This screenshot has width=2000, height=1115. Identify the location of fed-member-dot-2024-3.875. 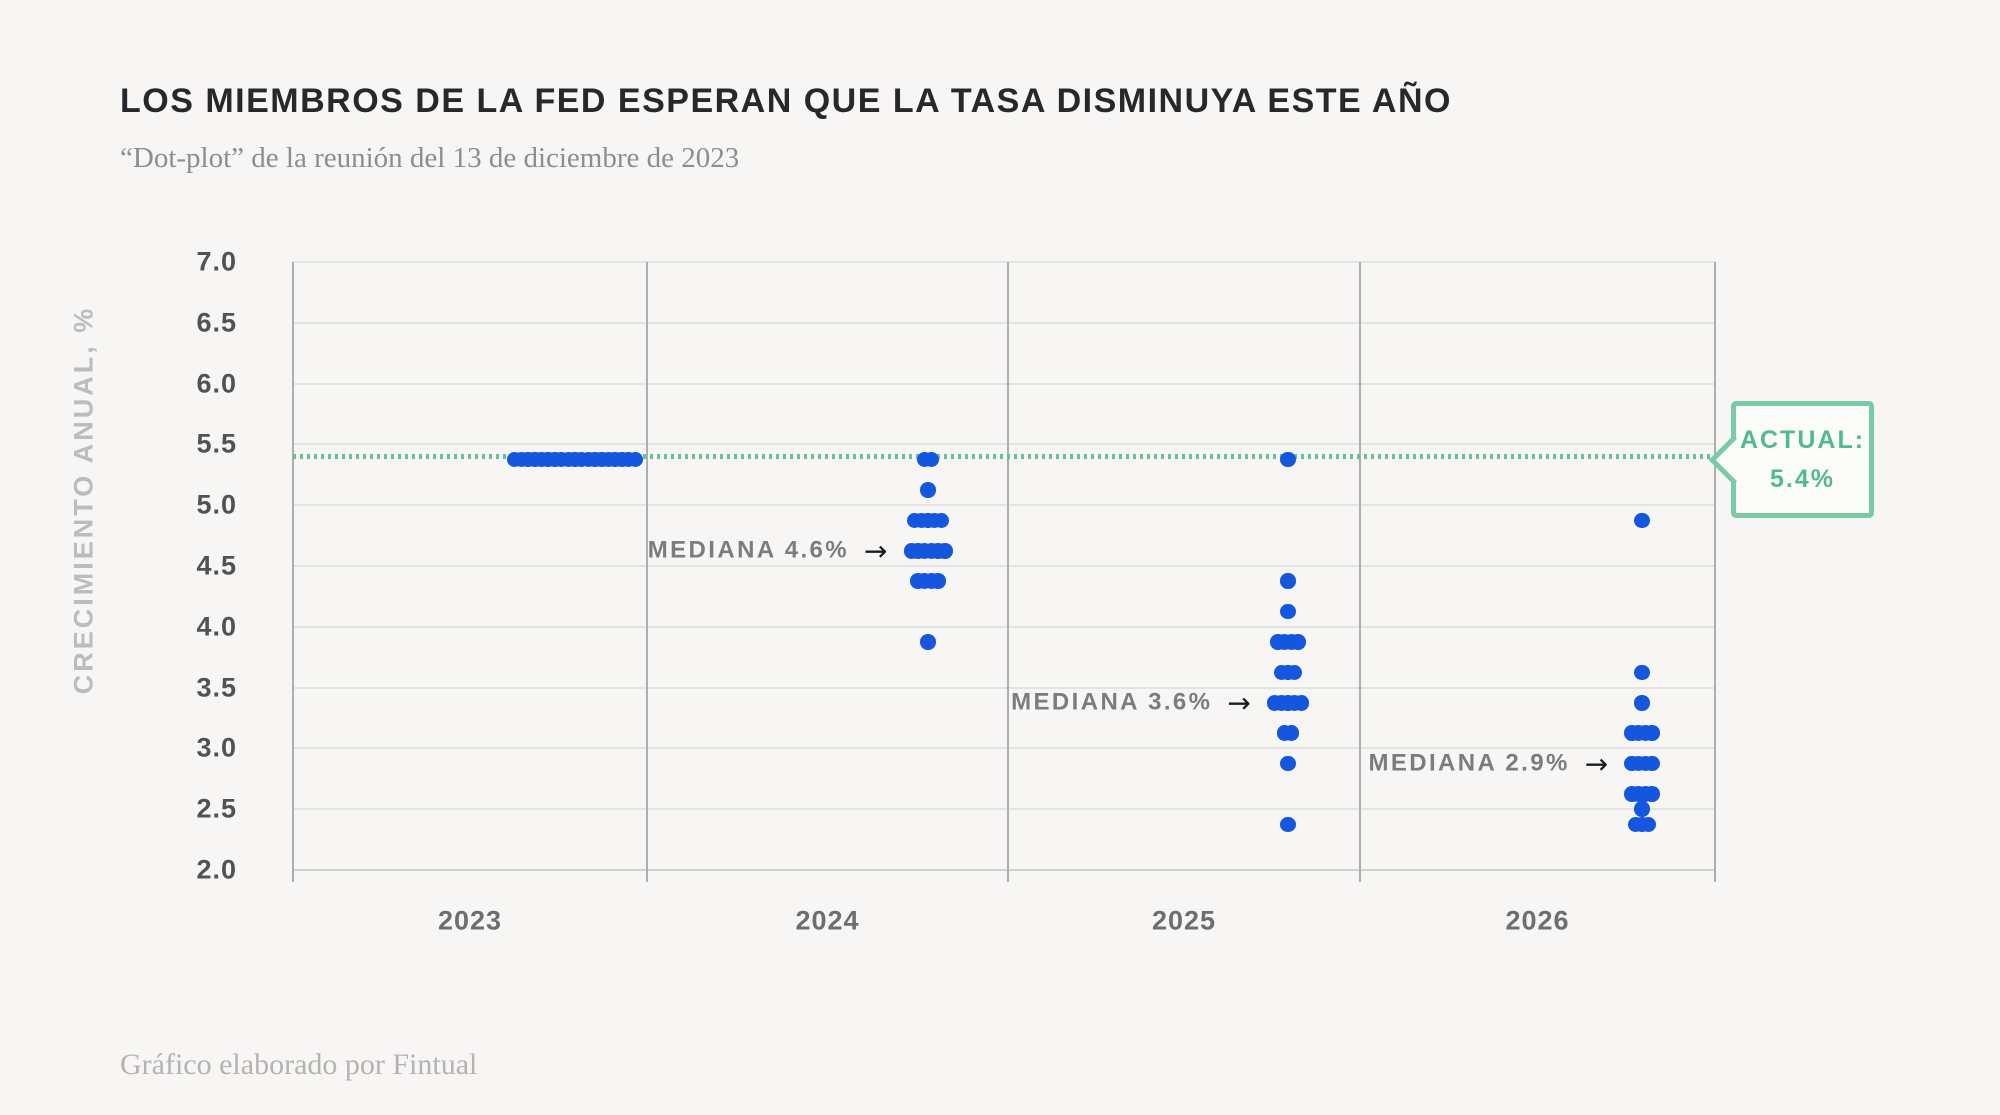
(928, 642).